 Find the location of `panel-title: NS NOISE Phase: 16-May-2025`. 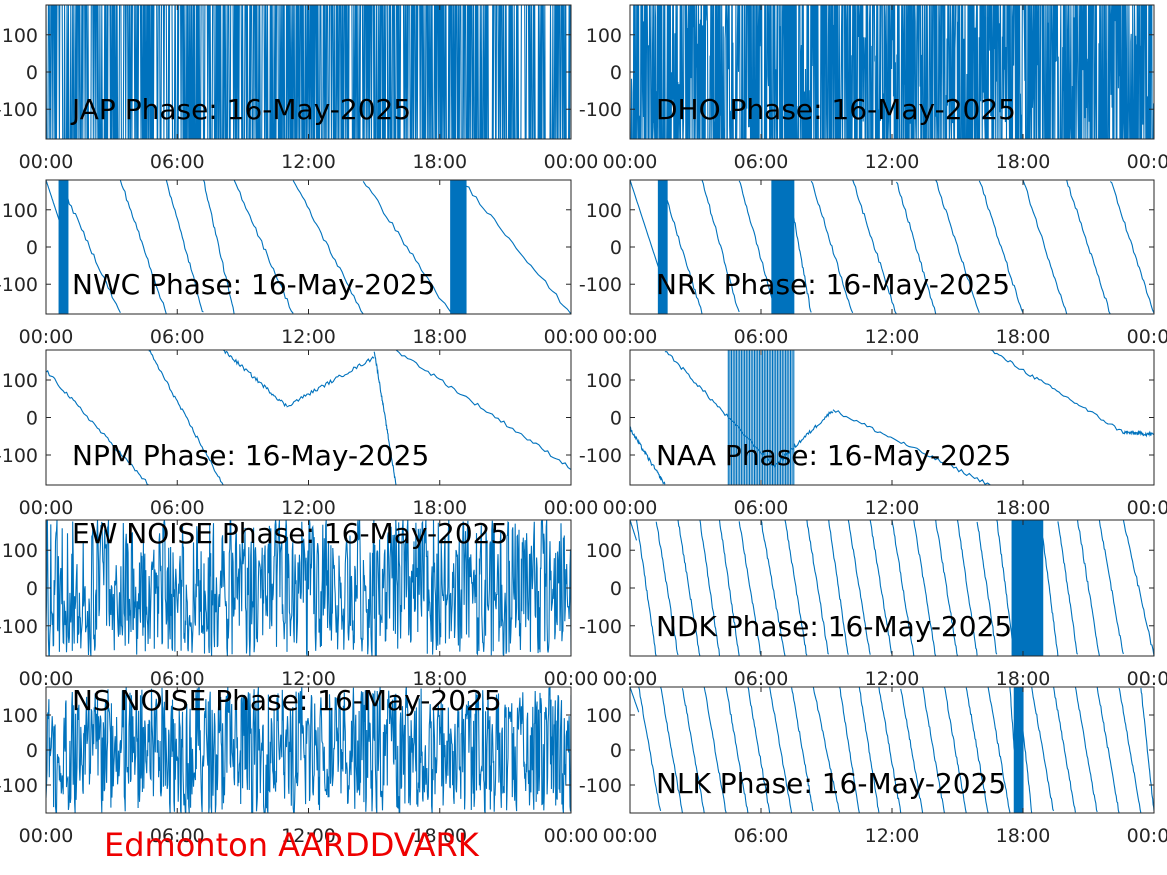

panel-title: NS NOISE Phase: 16-May-2025 is located at coordinates (287, 700).